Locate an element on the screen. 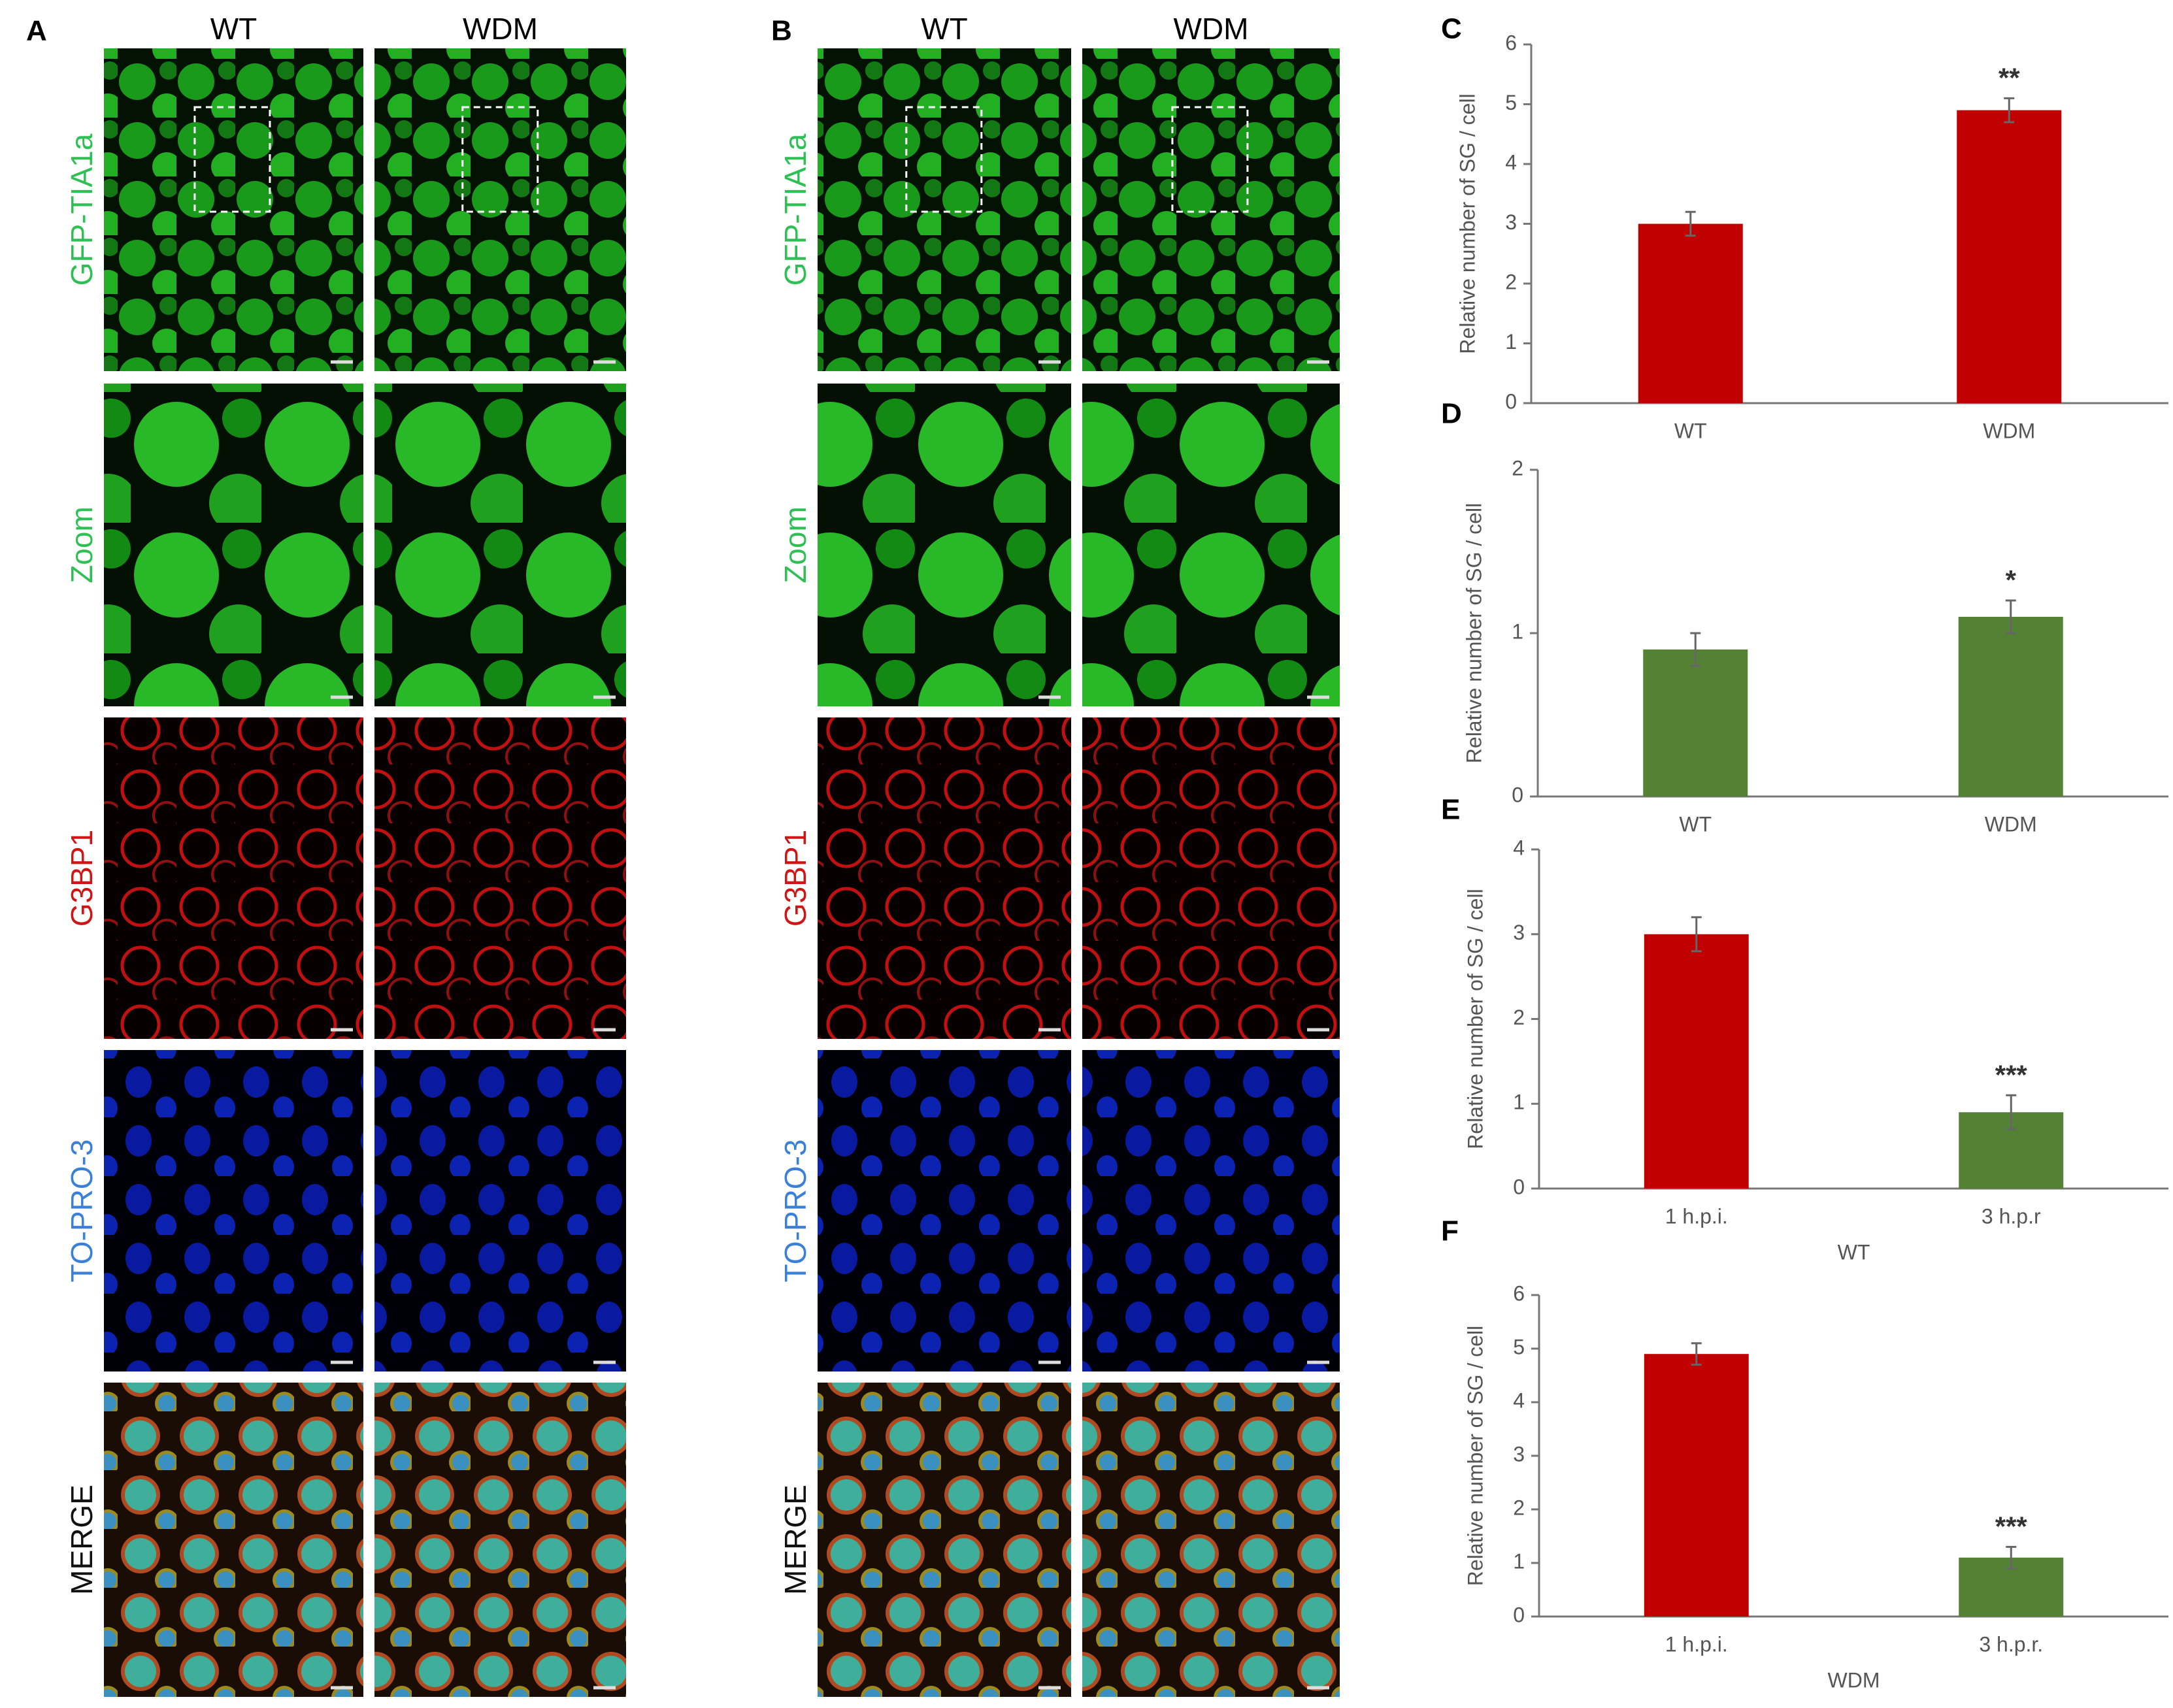  panel-letter: A is located at coordinates (36, 31).